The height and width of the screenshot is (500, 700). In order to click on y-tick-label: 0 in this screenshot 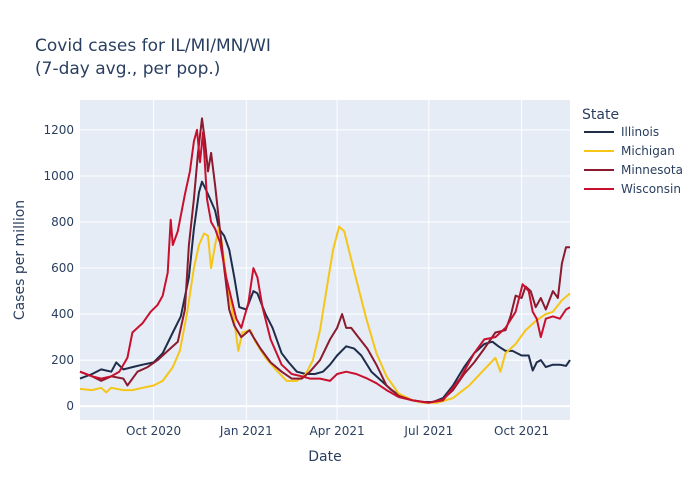, I will do `click(70, 406)`.